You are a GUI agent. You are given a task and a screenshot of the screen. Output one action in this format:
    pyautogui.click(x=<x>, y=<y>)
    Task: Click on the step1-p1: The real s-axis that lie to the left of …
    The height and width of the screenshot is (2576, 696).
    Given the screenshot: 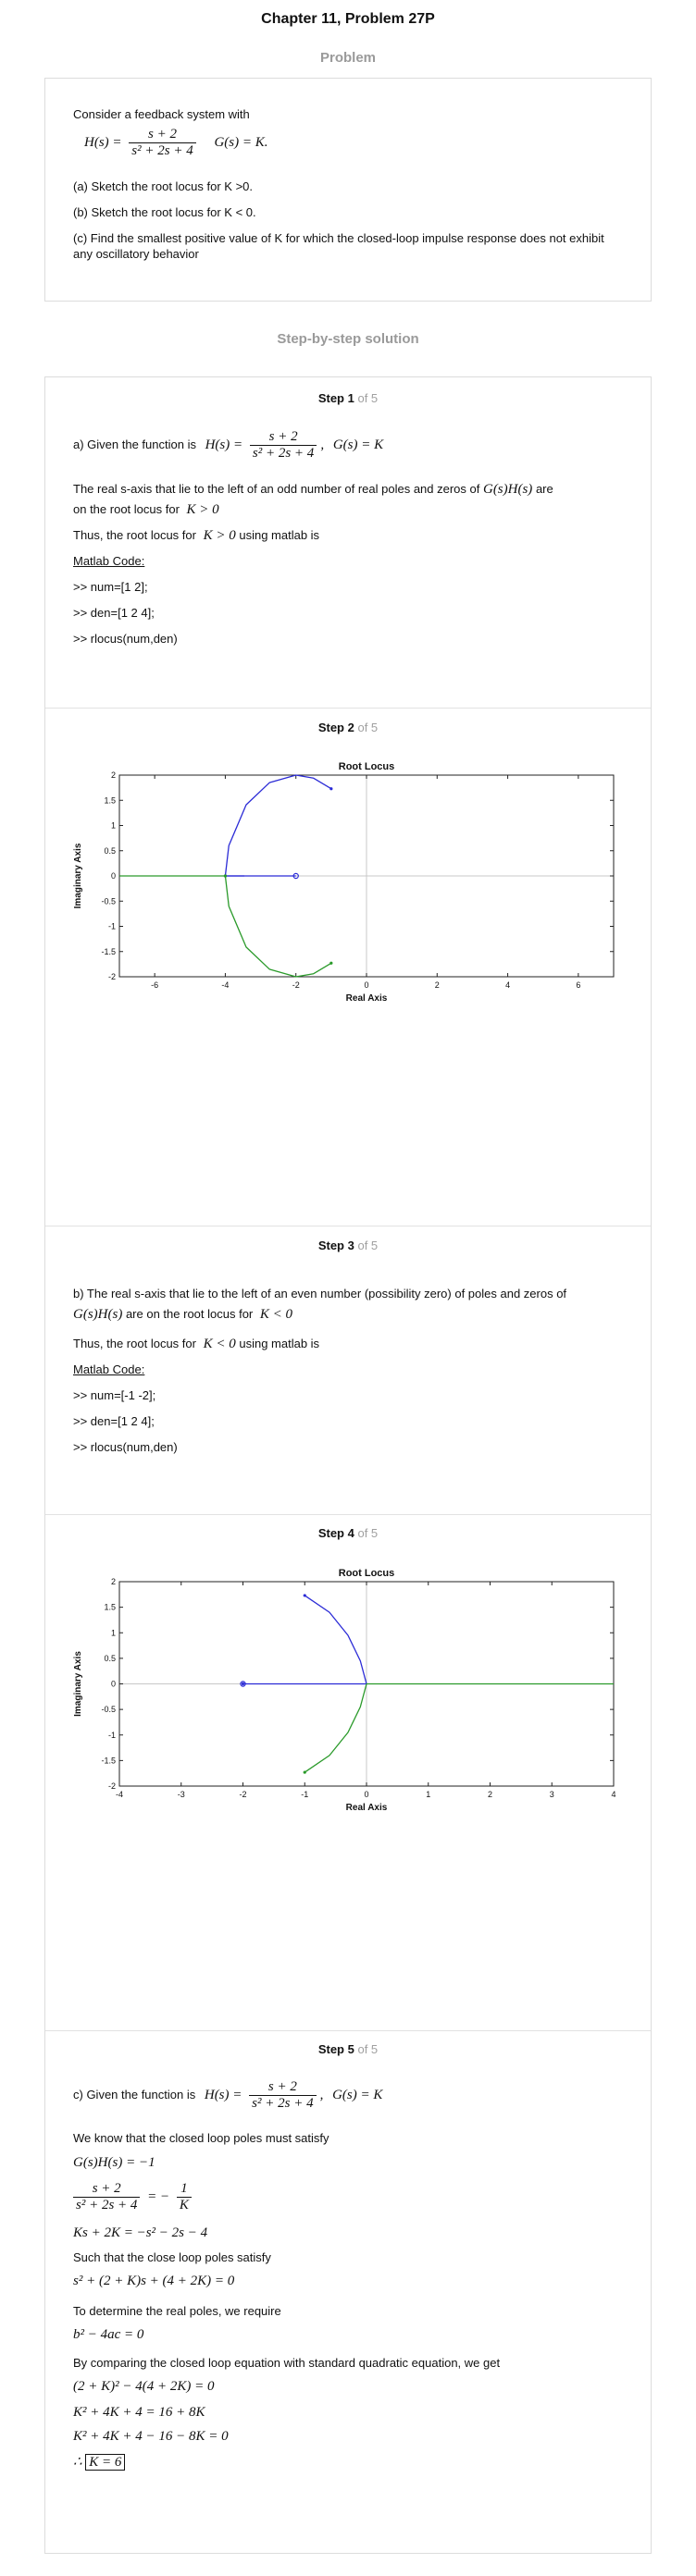 What is the action you would take?
    pyautogui.click(x=348, y=489)
    